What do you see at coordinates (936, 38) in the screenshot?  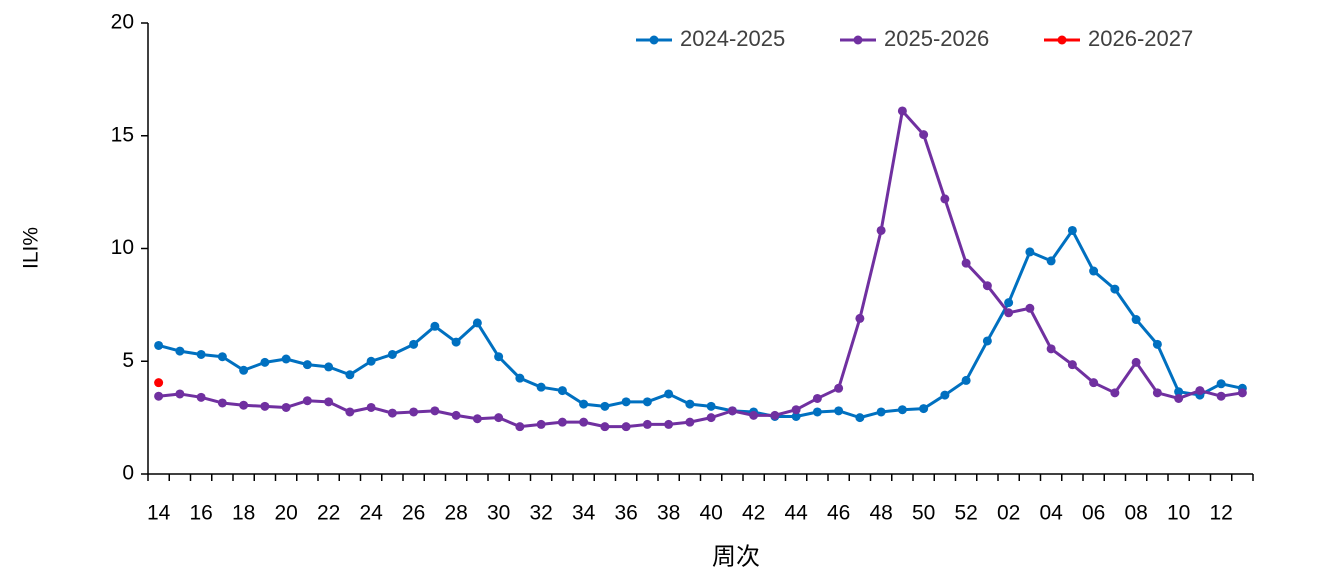 I see `legend-label: 2025-2026` at bounding box center [936, 38].